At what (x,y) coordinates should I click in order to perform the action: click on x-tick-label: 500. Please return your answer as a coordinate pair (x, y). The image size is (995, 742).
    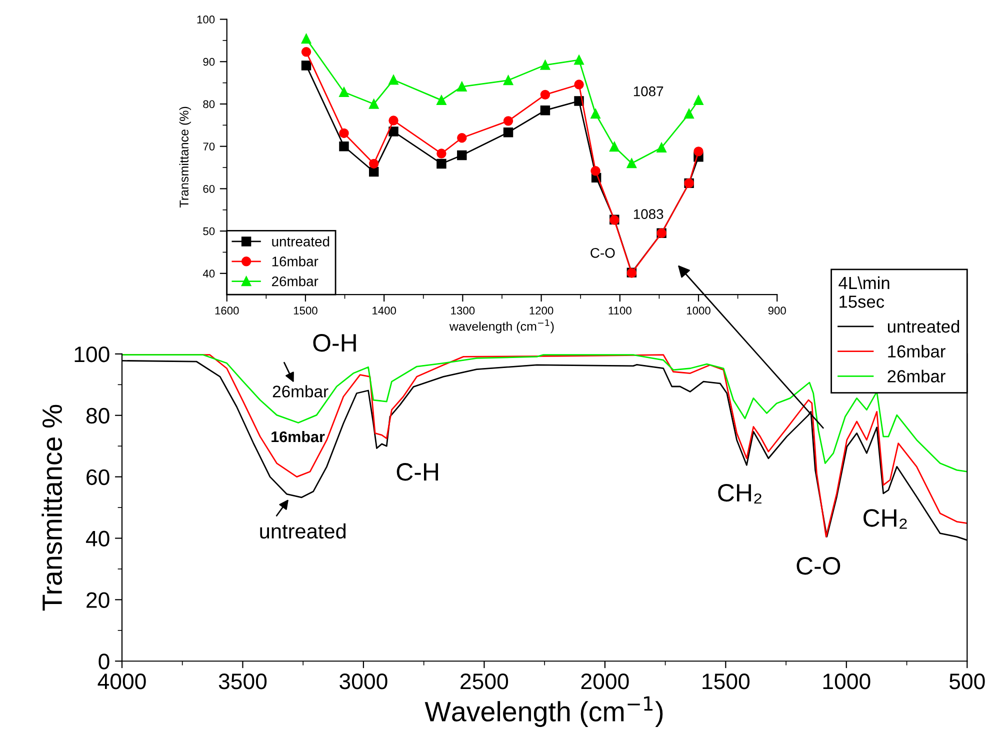
    Looking at the image, I should click on (967, 682).